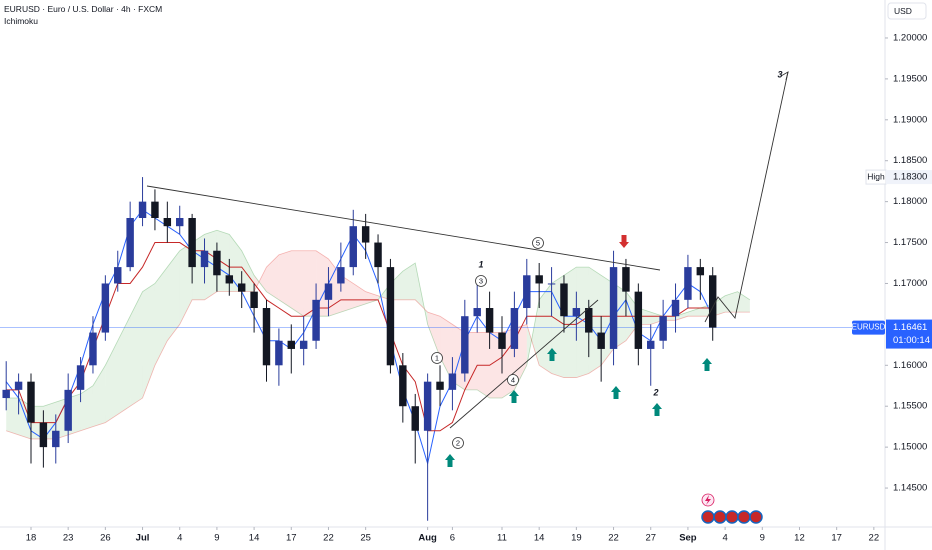 This screenshot has width=932, height=550. I want to click on symbol-line: EURUSD · Euro / U.S. Dollar · 4h · FXCM, so click(83, 9).